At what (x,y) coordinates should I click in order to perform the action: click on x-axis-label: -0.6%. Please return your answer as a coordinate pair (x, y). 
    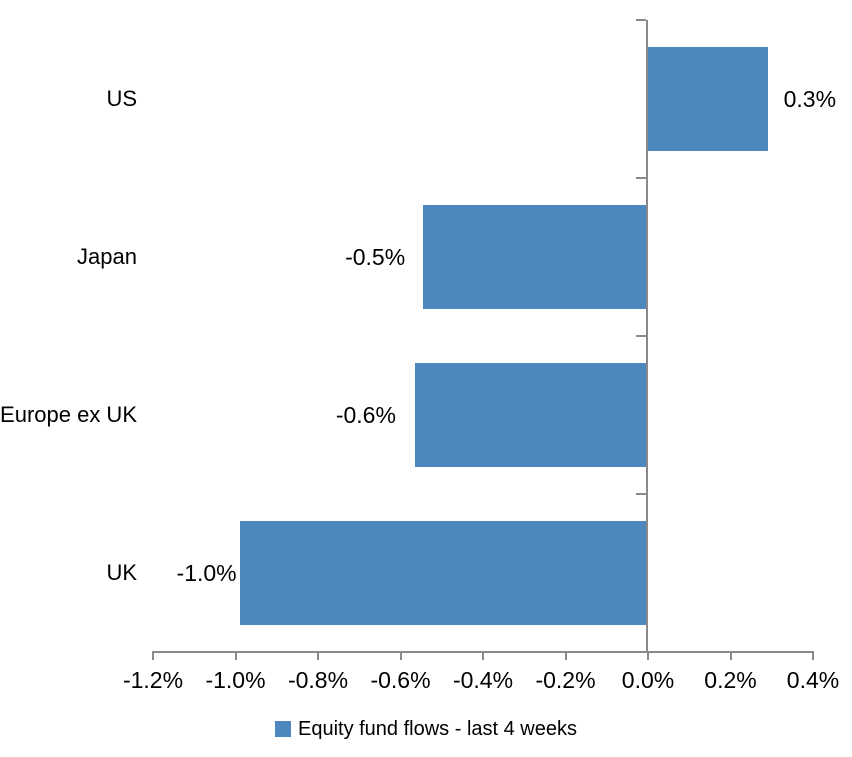
    Looking at the image, I should click on (400, 680).